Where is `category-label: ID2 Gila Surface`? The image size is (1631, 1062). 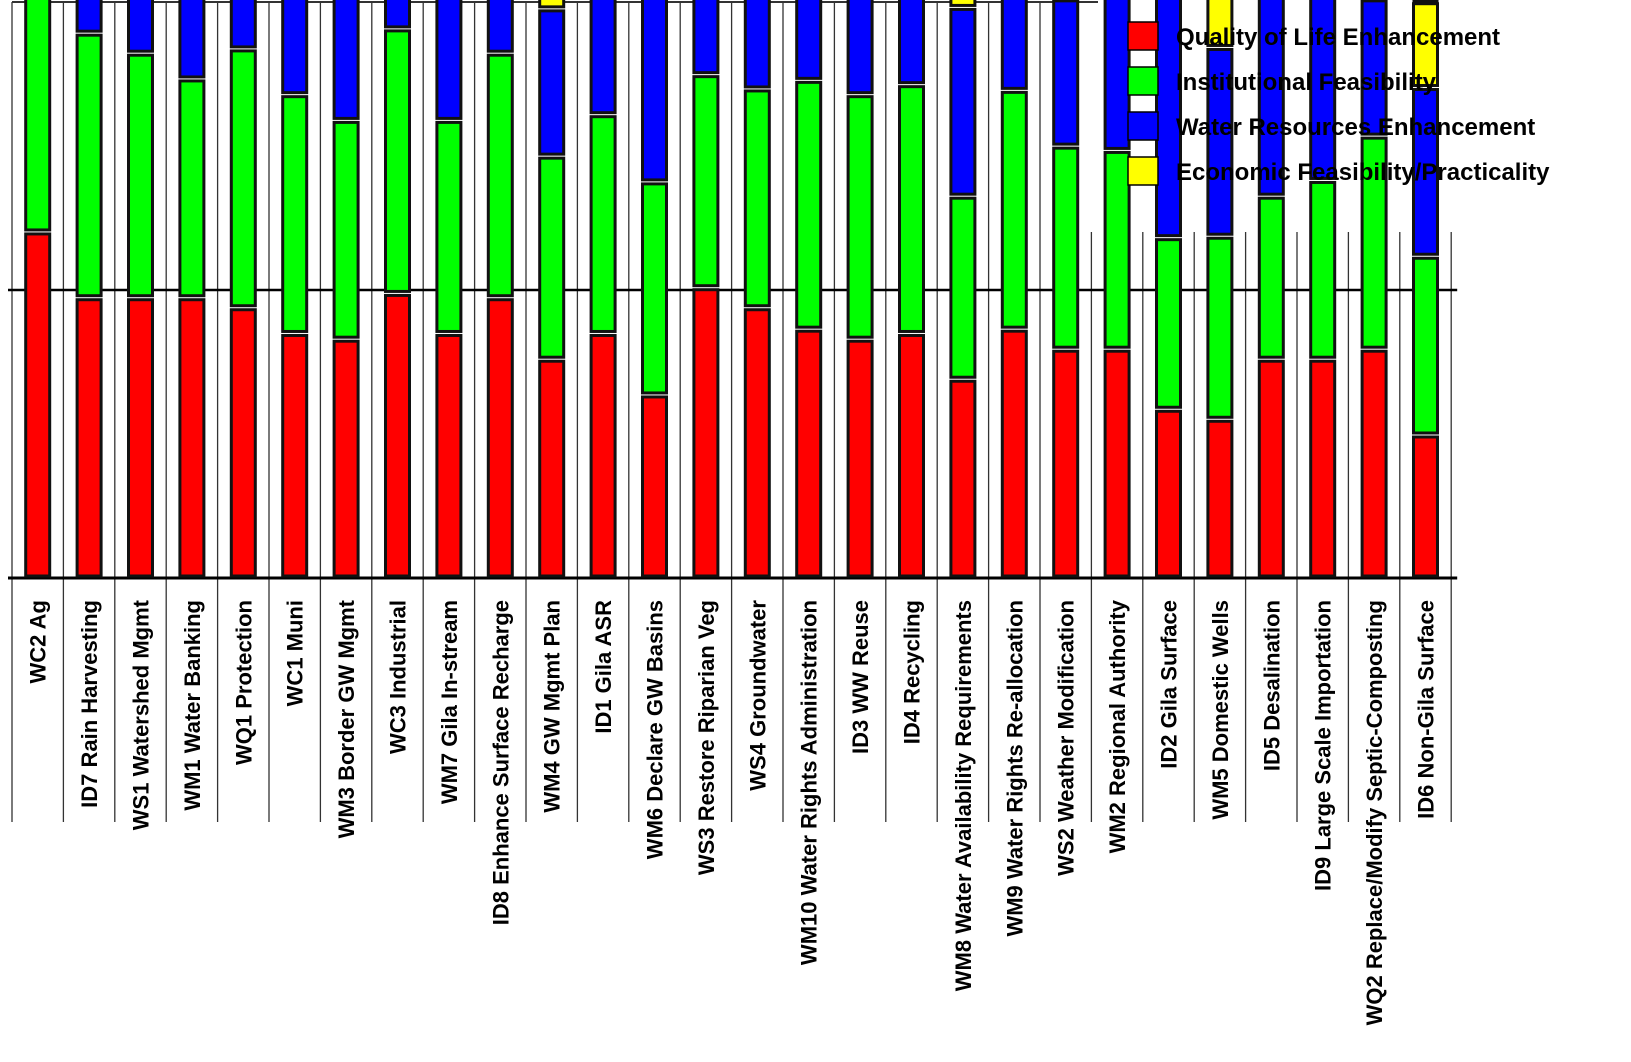
category-label: ID2 Gila Surface is located at coordinates (1169, 684).